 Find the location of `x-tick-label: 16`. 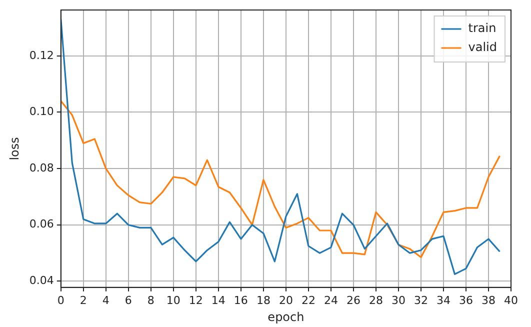

x-tick-label: 16 is located at coordinates (241, 300).